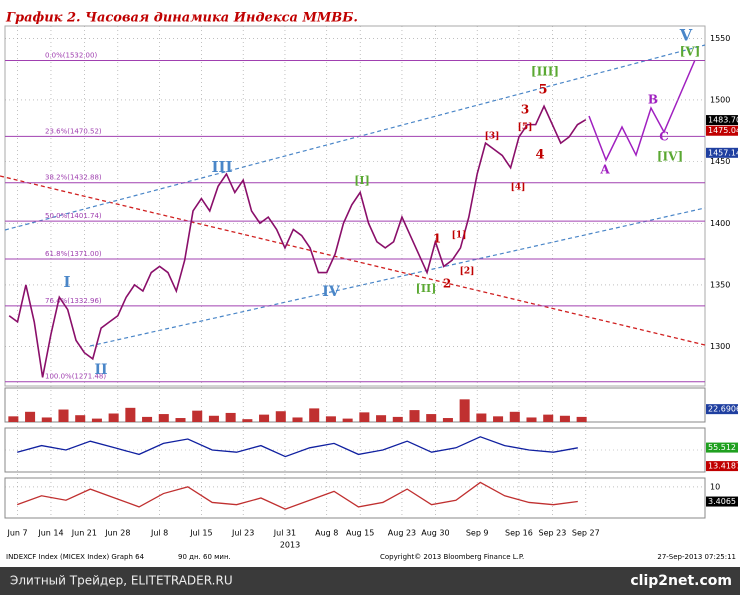  I want to click on wave-label: [IV], so click(670, 157).